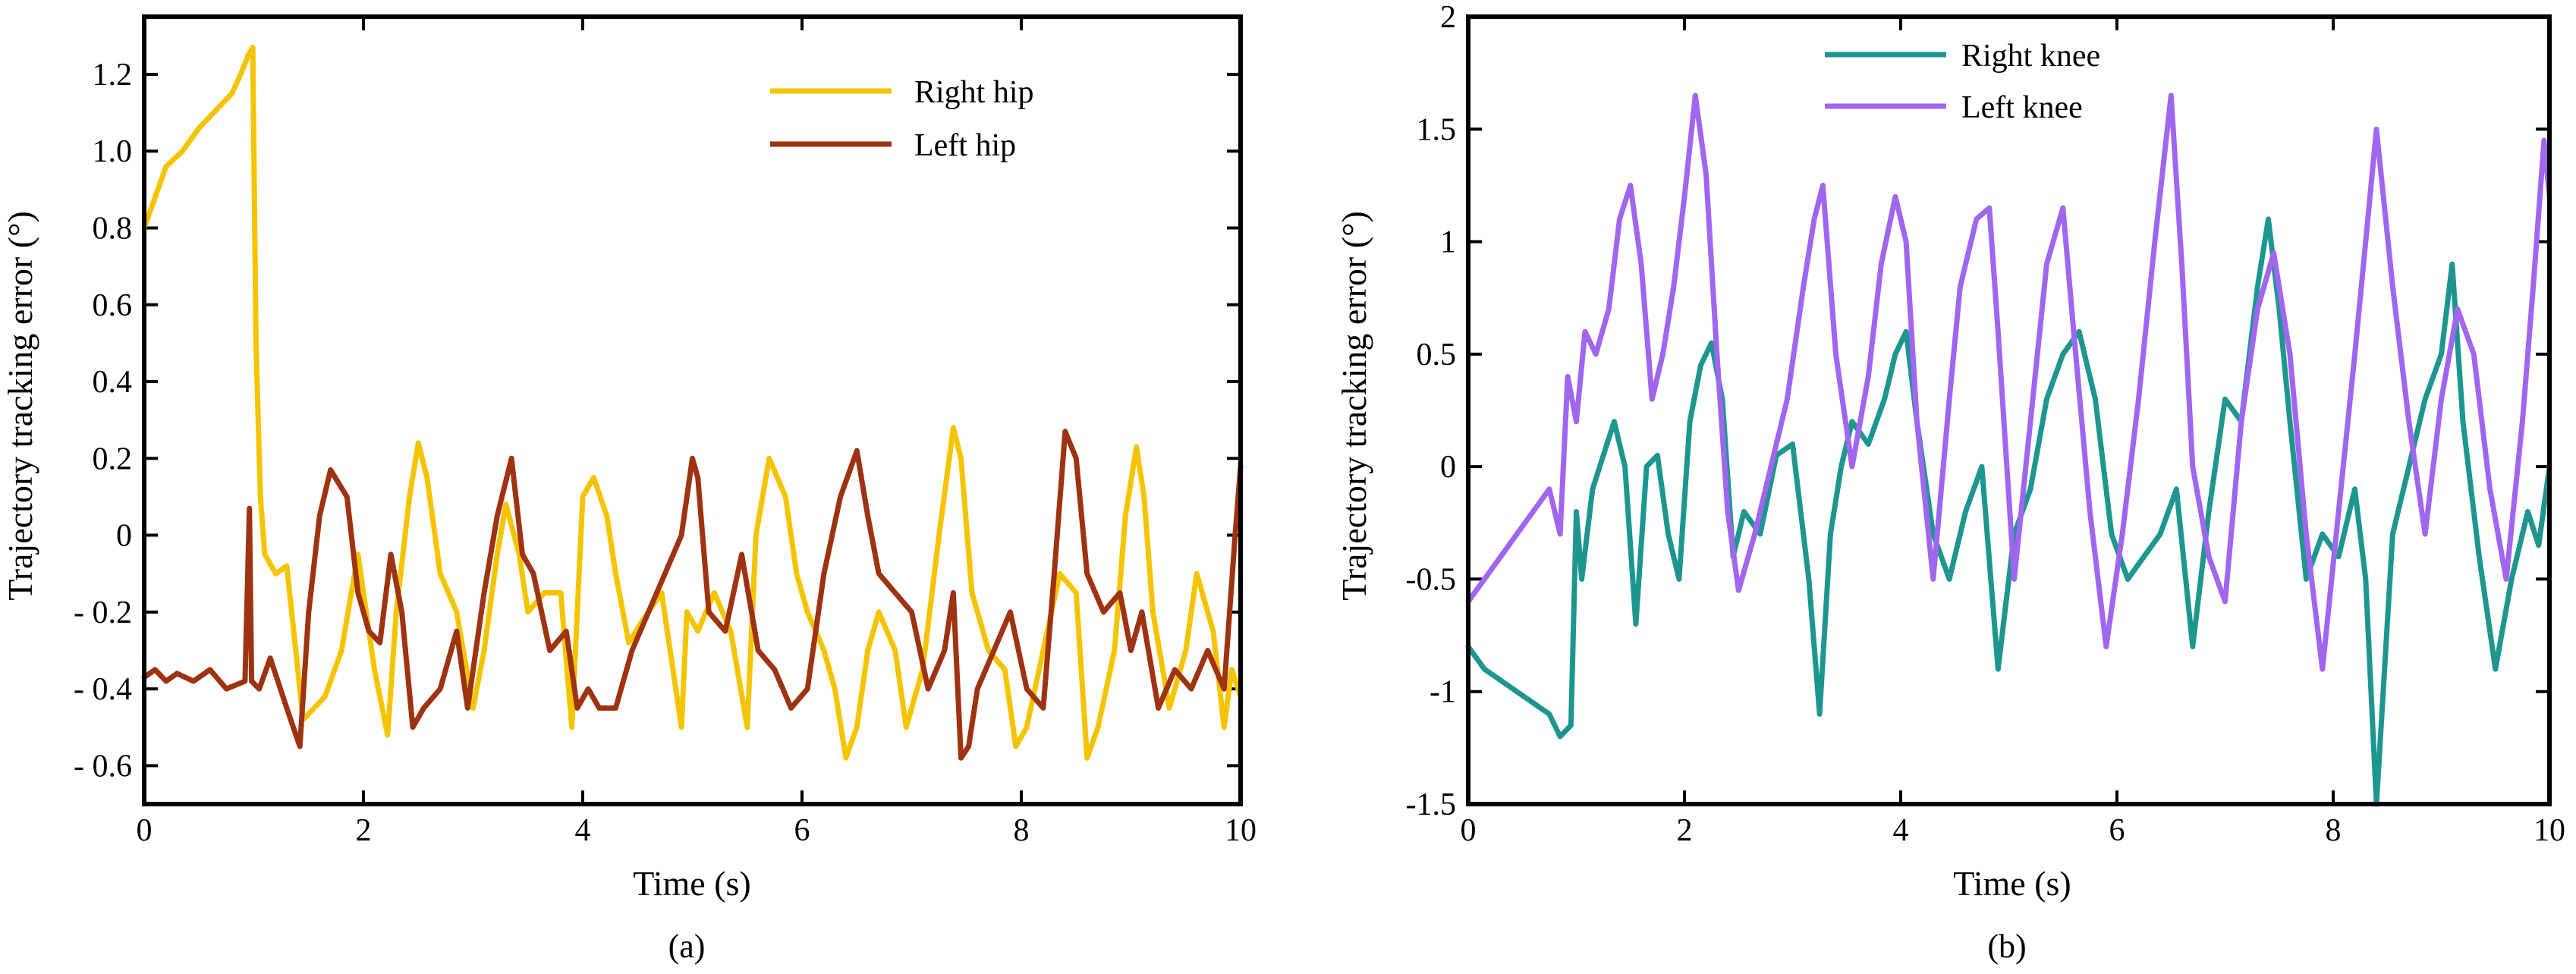  What do you see at coordinates (1448, 18) in the screenshot?
I see `y-tick-label: 2` at bounding box center [1448, 18].